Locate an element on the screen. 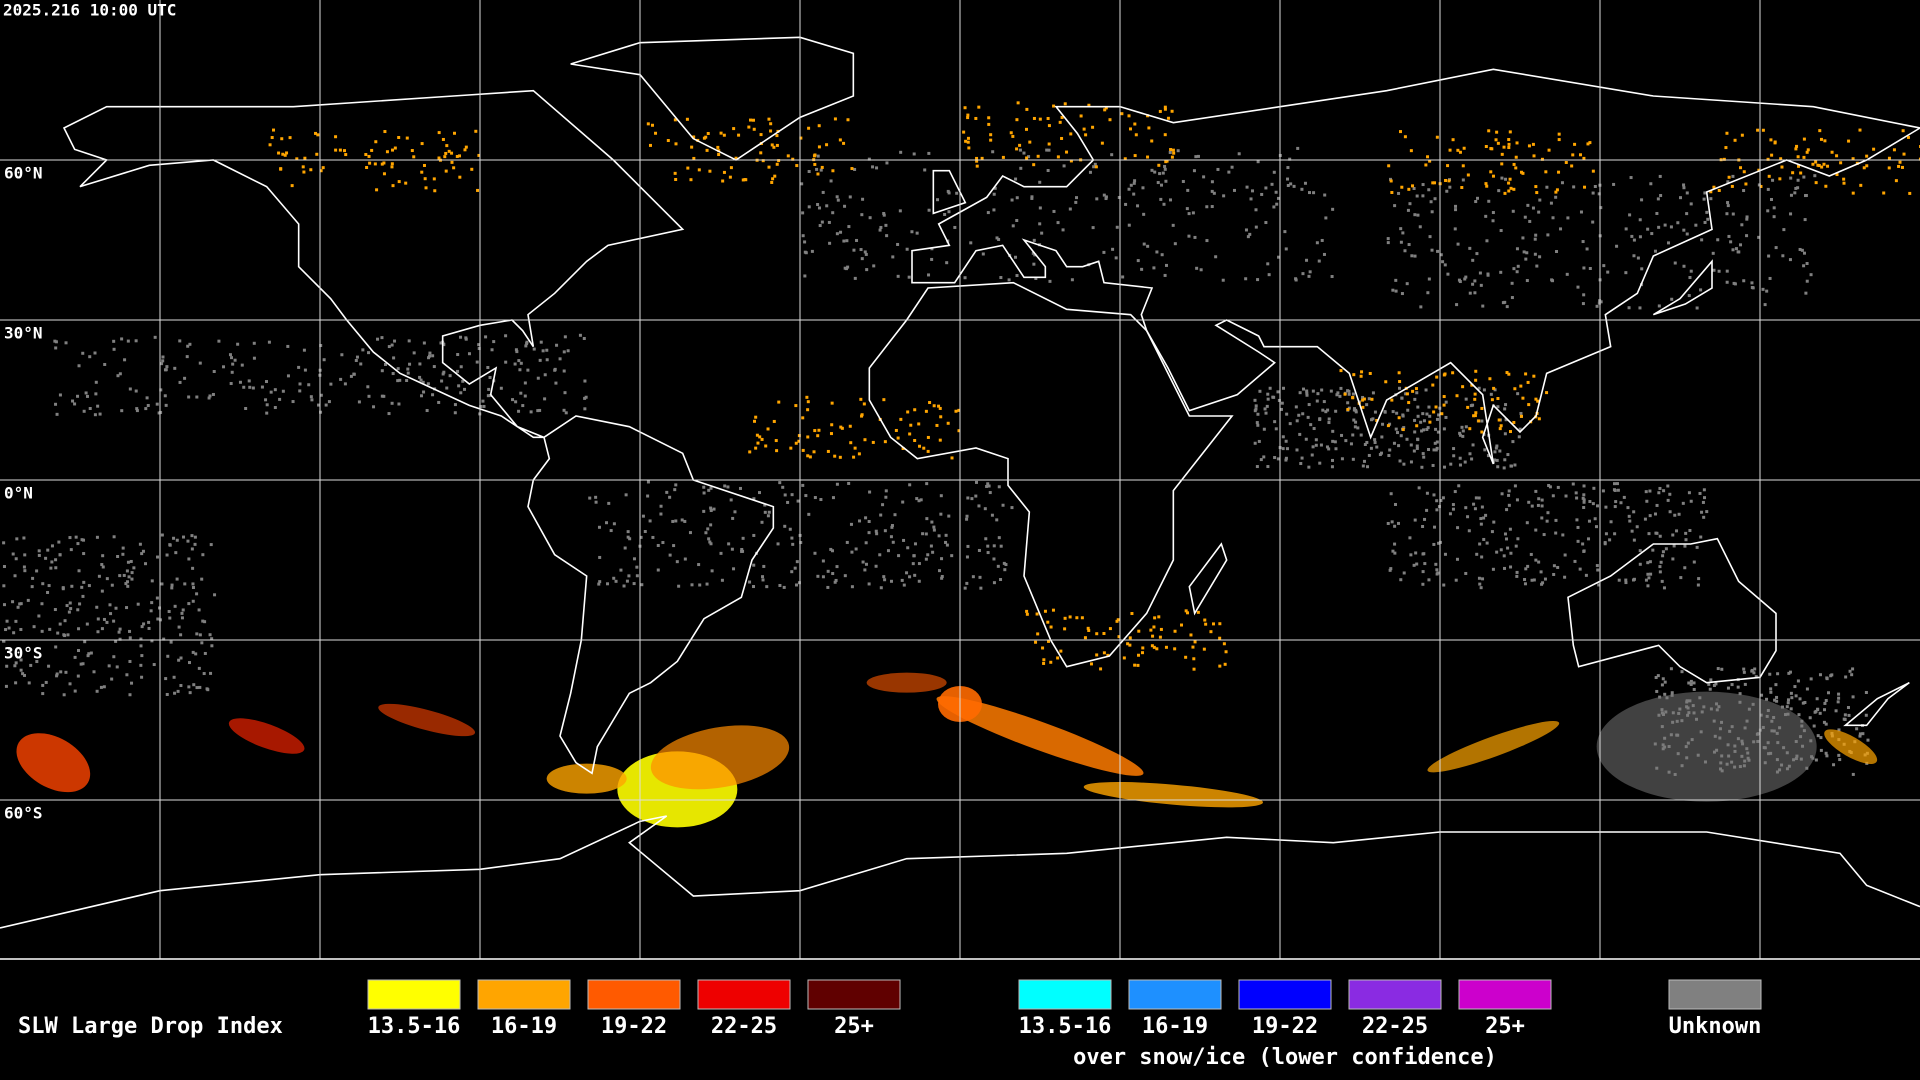 The height and width of the screenshot is (1080, 1920). legend-swatch is located at coordinates (634, 994).